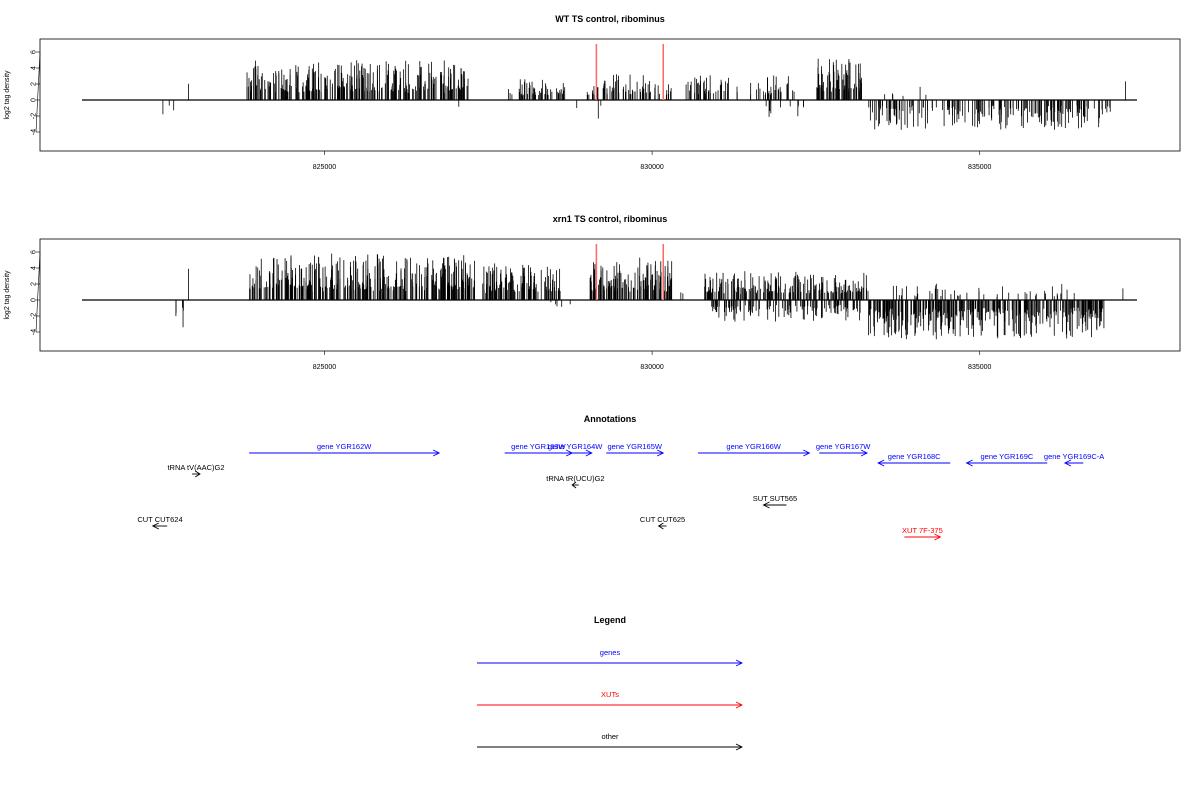 The image size is (1200, 800). What do you see at coordinates (843, 446) in the screenshot?
I see `feature-label: gene YGR167W` at bounding box center [843, 446].